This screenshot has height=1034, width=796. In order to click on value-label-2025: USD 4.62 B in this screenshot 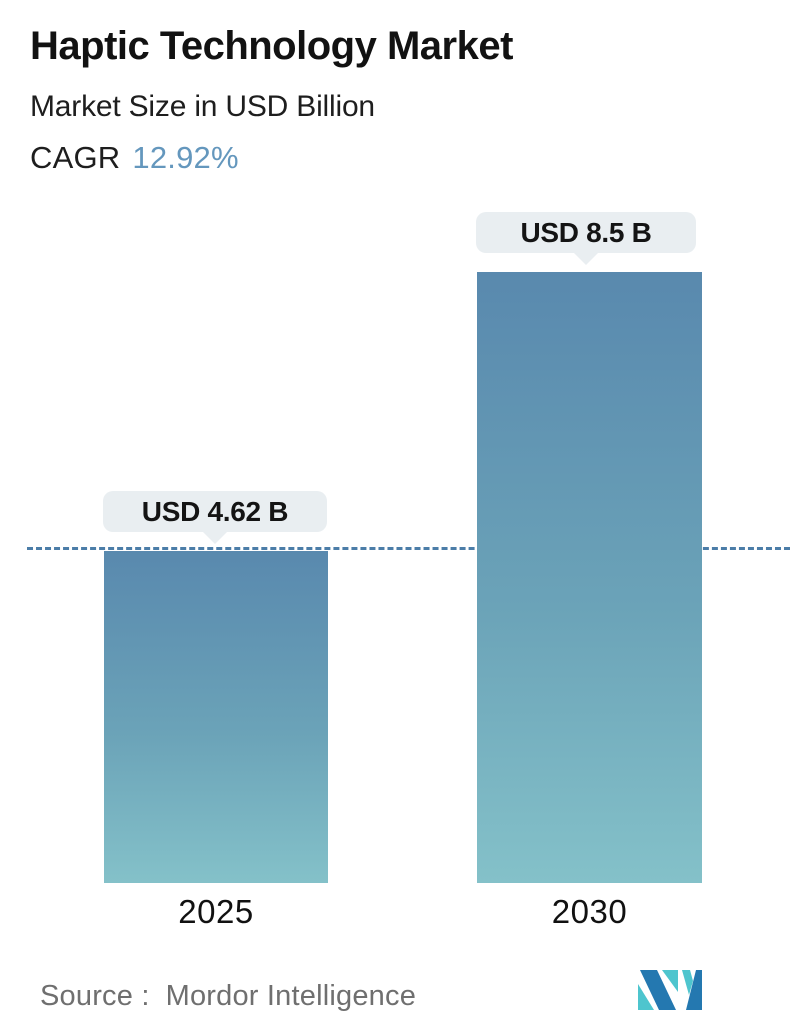, I will do `click(215, 511)`.